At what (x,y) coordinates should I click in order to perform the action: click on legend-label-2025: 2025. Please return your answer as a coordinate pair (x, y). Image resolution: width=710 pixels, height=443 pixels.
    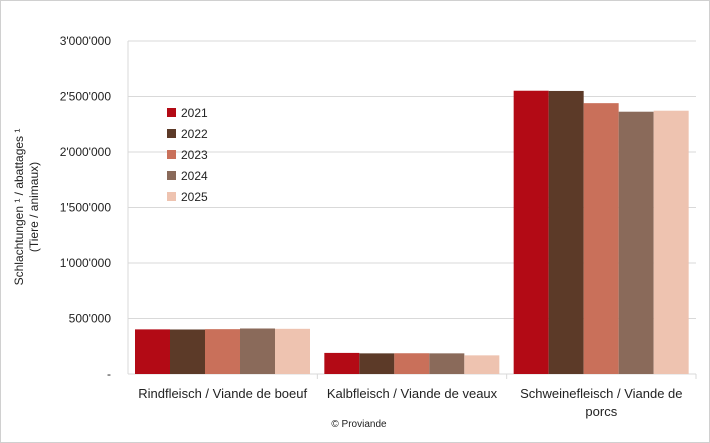
    Looking at the image, I should click on (194, 197).